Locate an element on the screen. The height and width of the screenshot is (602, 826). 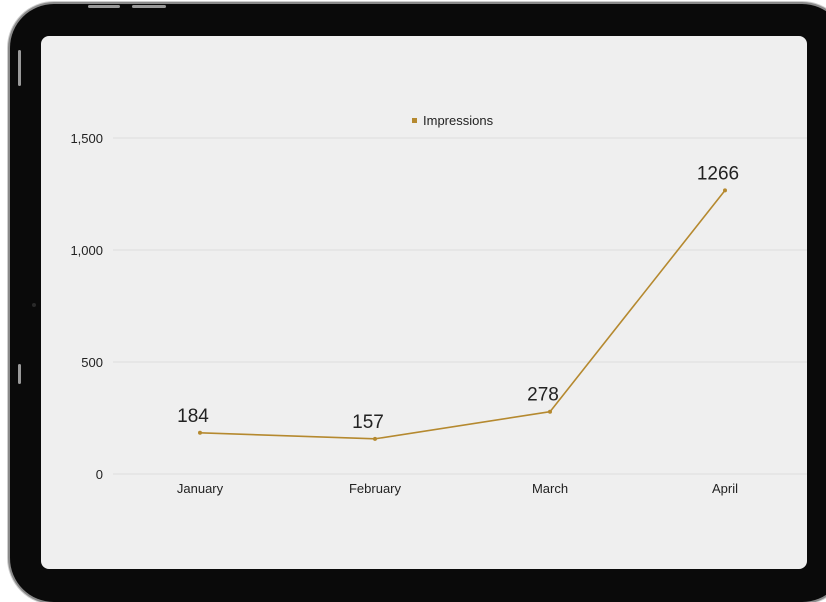
y-tick-label: 1,500 is located at coordinates (86, 138).